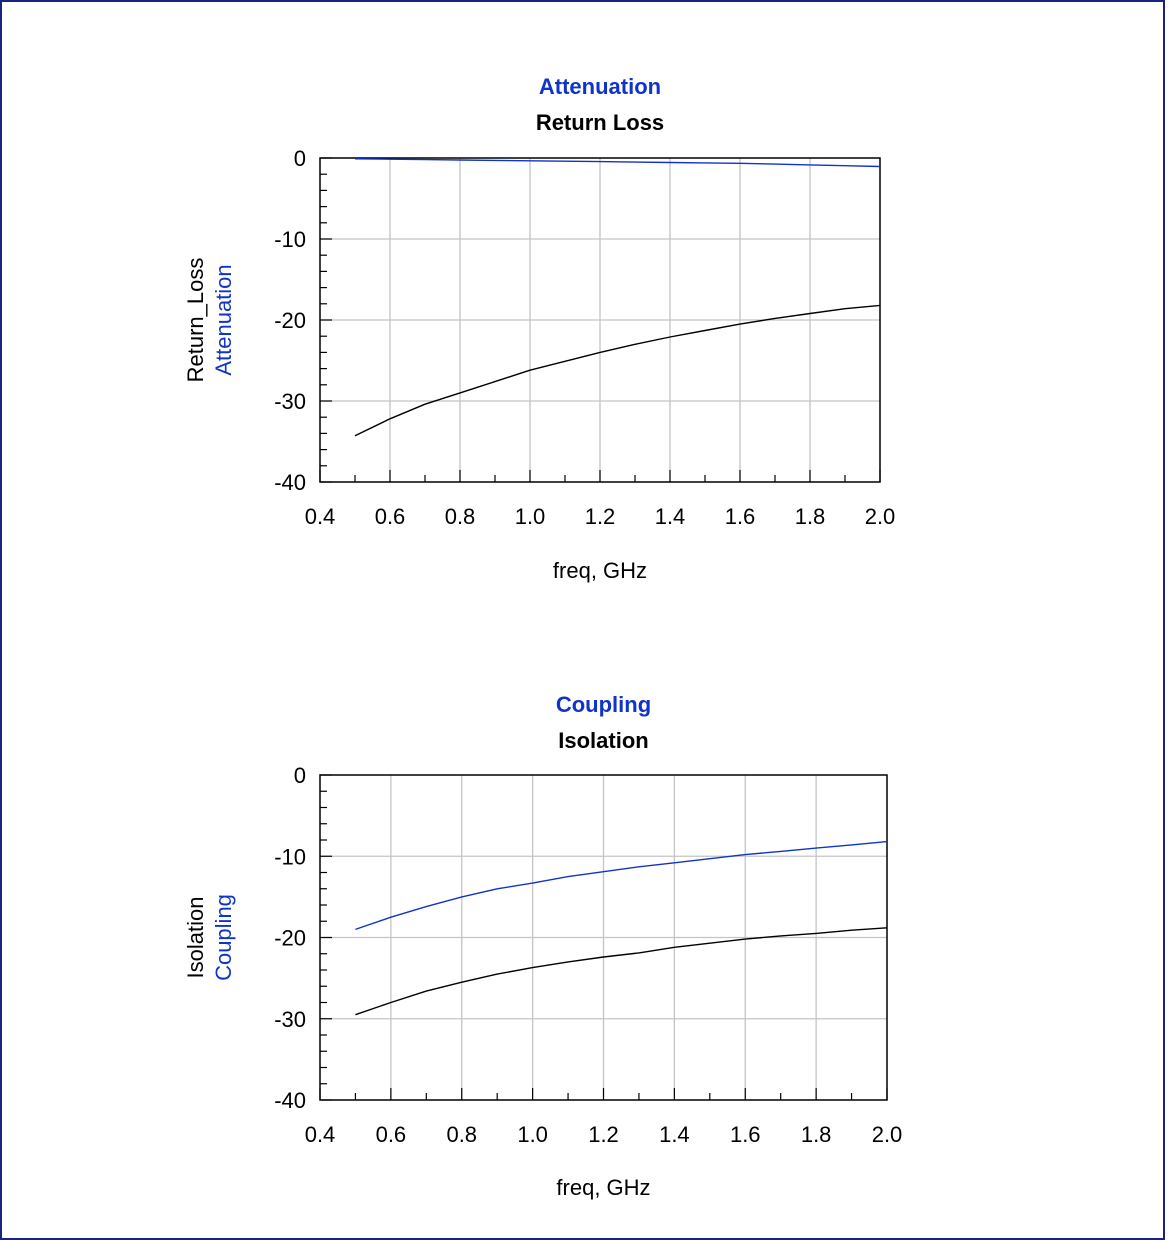 The width and height of the screenshot is (1169, 1240). I want to click on chart-title-line: Return Loss, so click(600, 122).